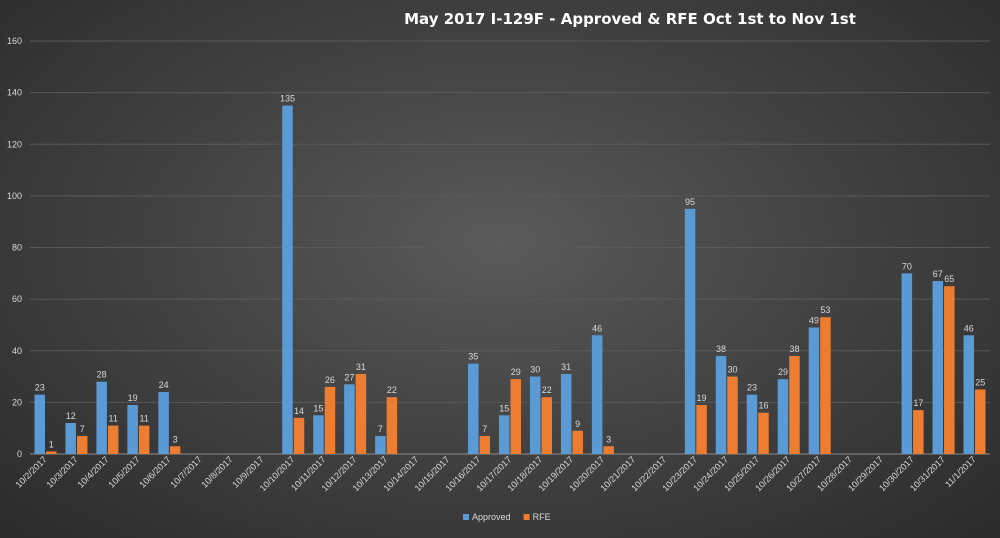 The width and height of the screenshot is (1000, 538). Describe the element at coordinates (61, 471) in the screenshot. I see `x-tick-label: 10/3/2017` at that location.